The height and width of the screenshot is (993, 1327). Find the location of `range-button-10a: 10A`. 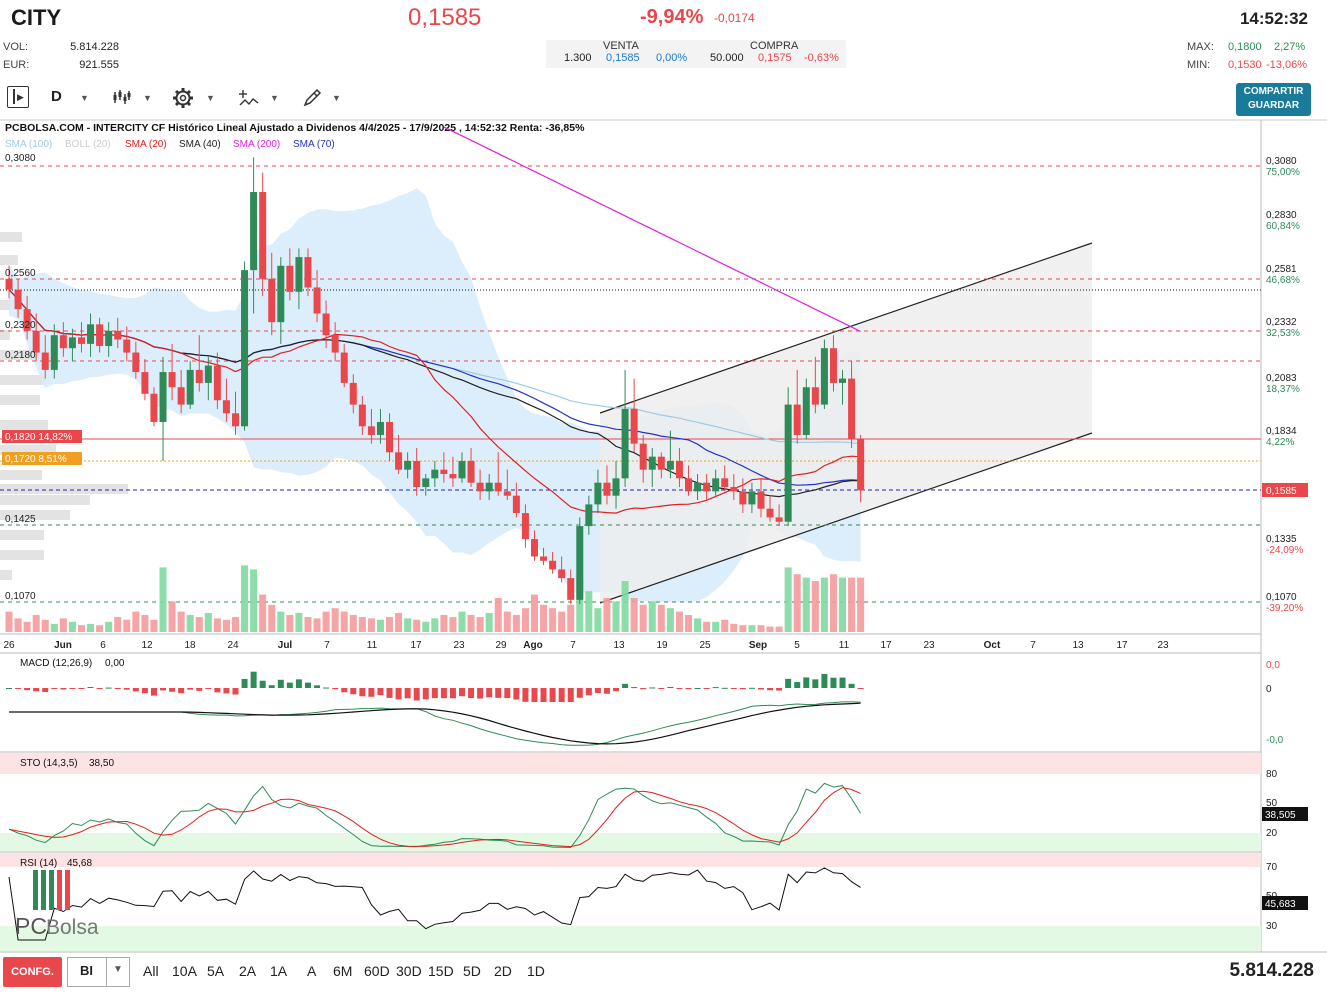

range-button-10a: 10A is located at coordinates (184, 971).